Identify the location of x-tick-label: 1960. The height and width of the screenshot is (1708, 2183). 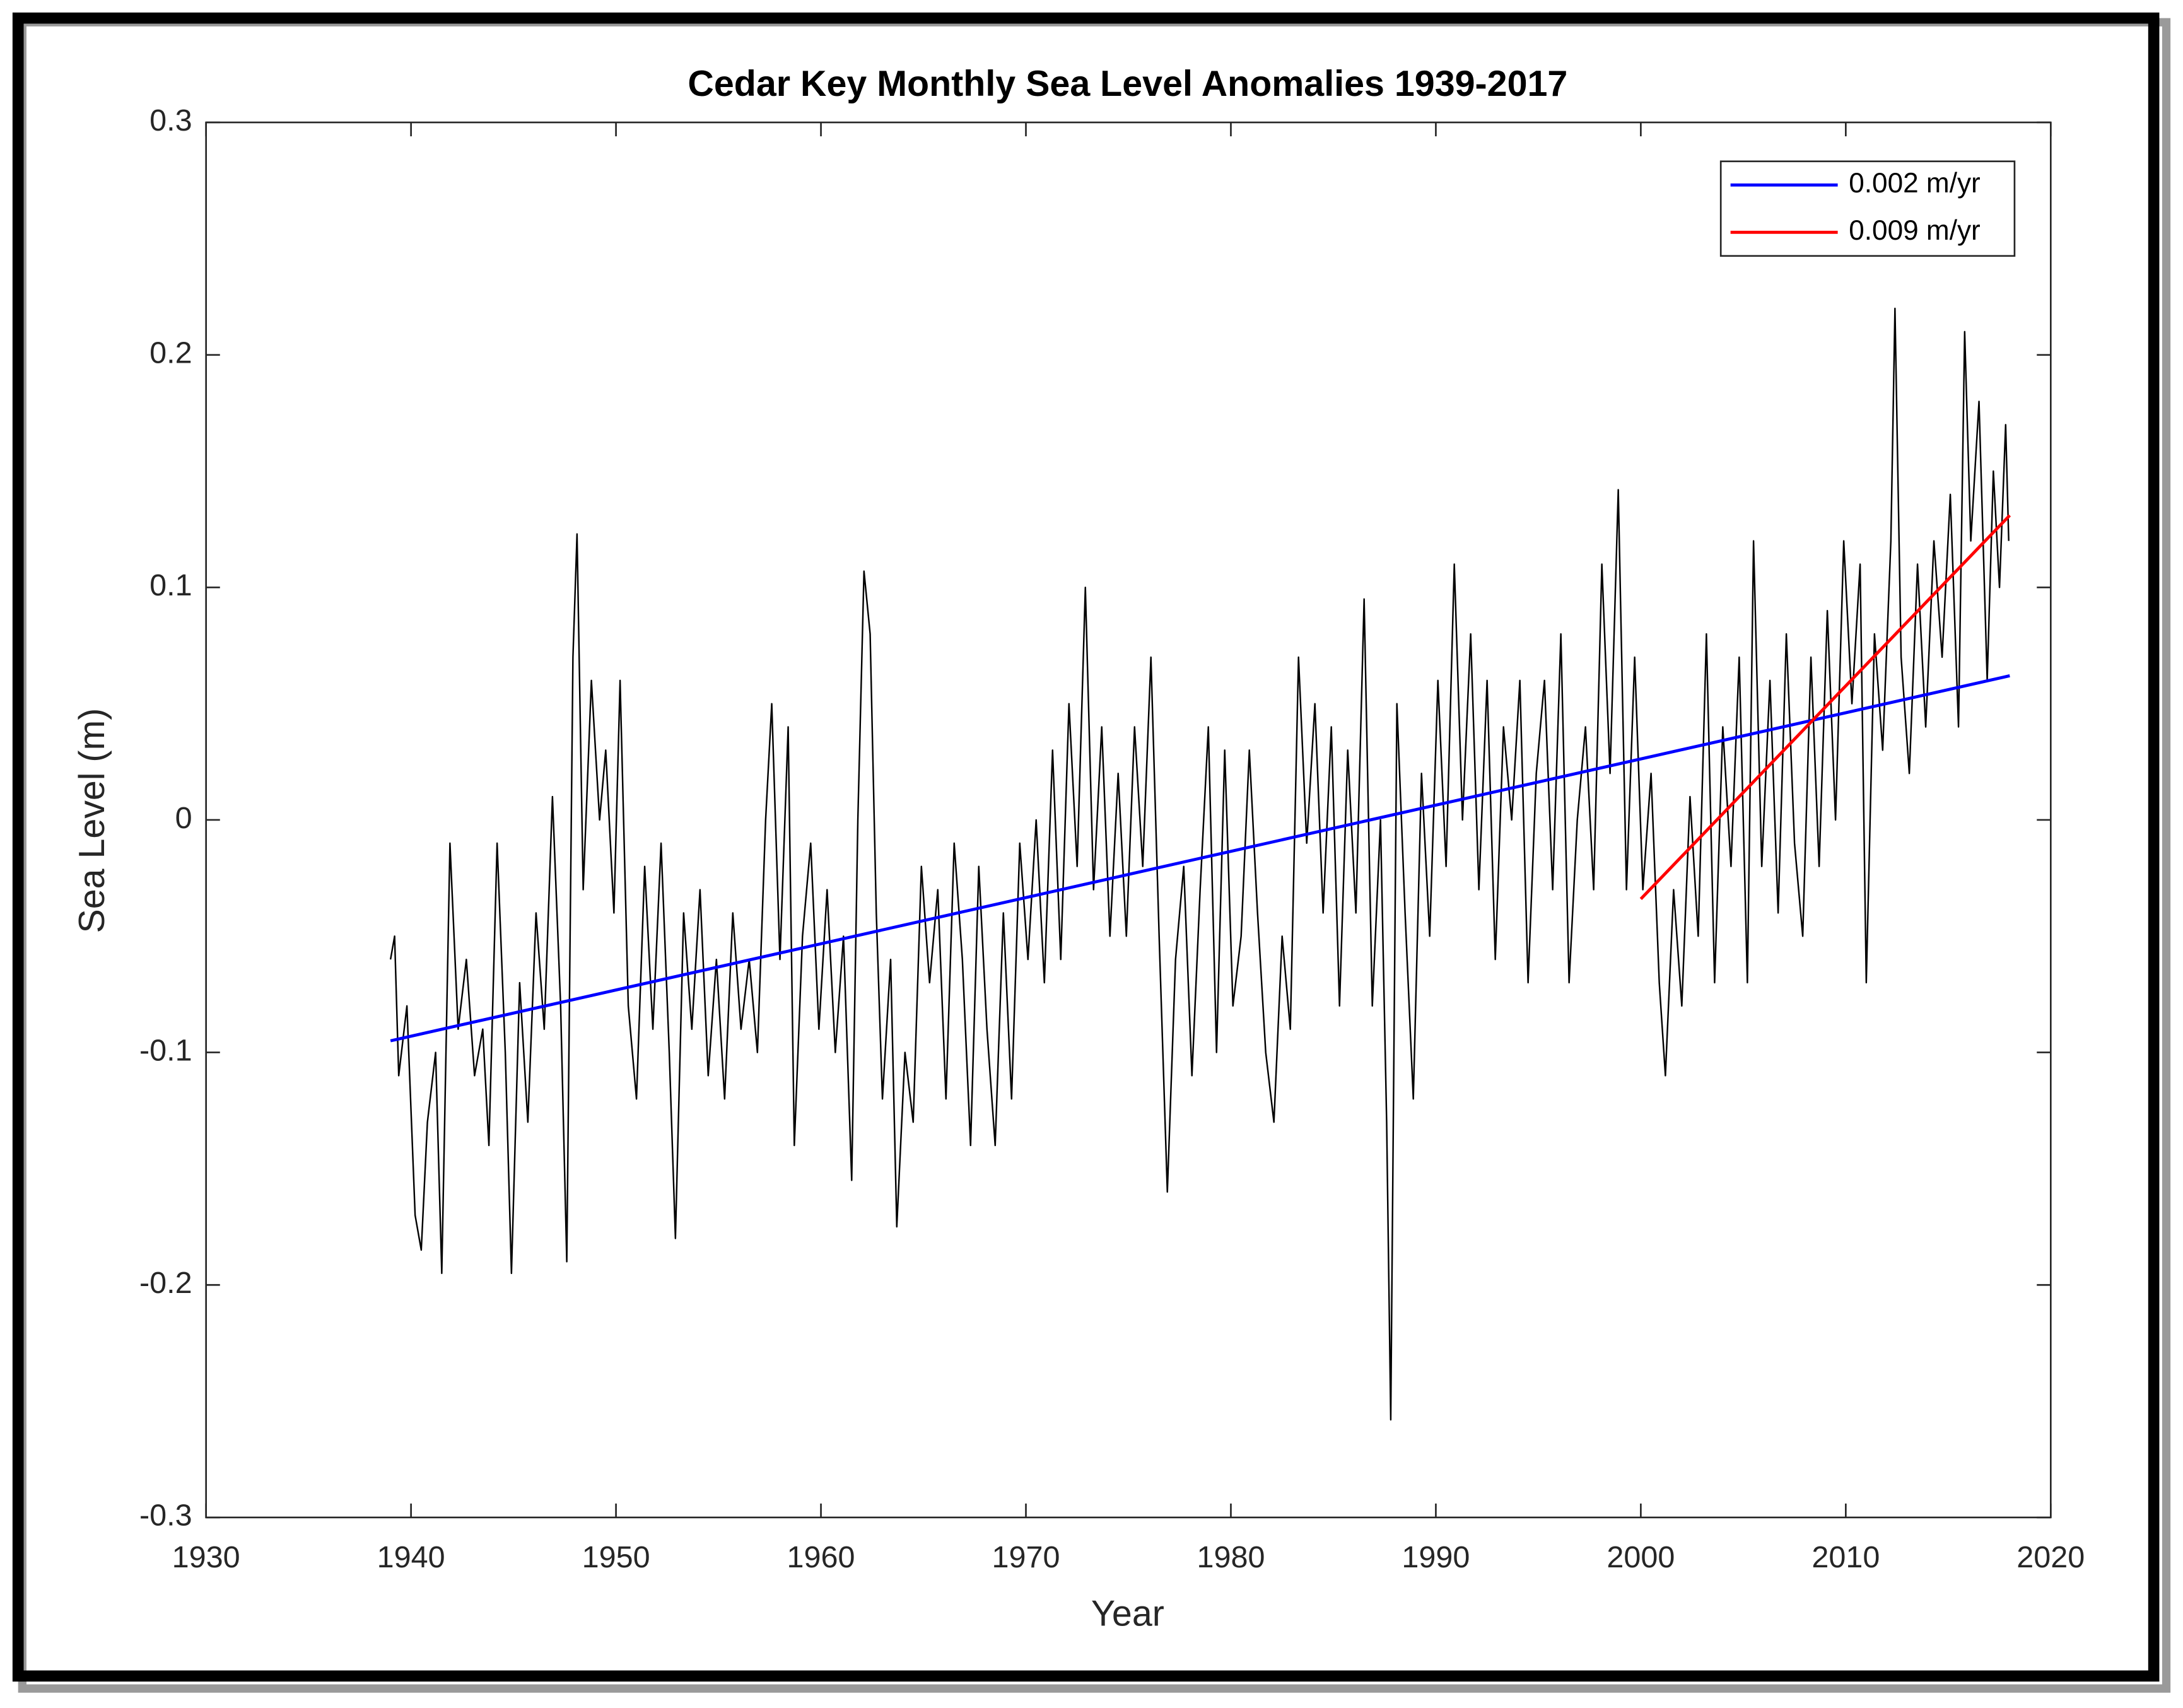
(821, 1557).